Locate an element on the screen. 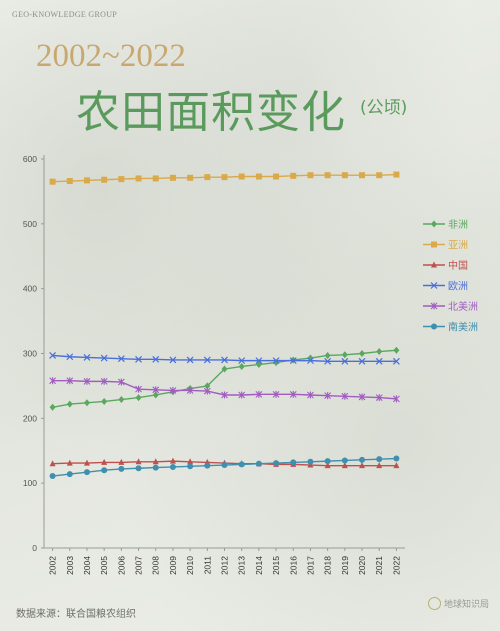 This screenshot has width=500, height=631. x-tick-label: 2022 is located at coordinates (396, 565).